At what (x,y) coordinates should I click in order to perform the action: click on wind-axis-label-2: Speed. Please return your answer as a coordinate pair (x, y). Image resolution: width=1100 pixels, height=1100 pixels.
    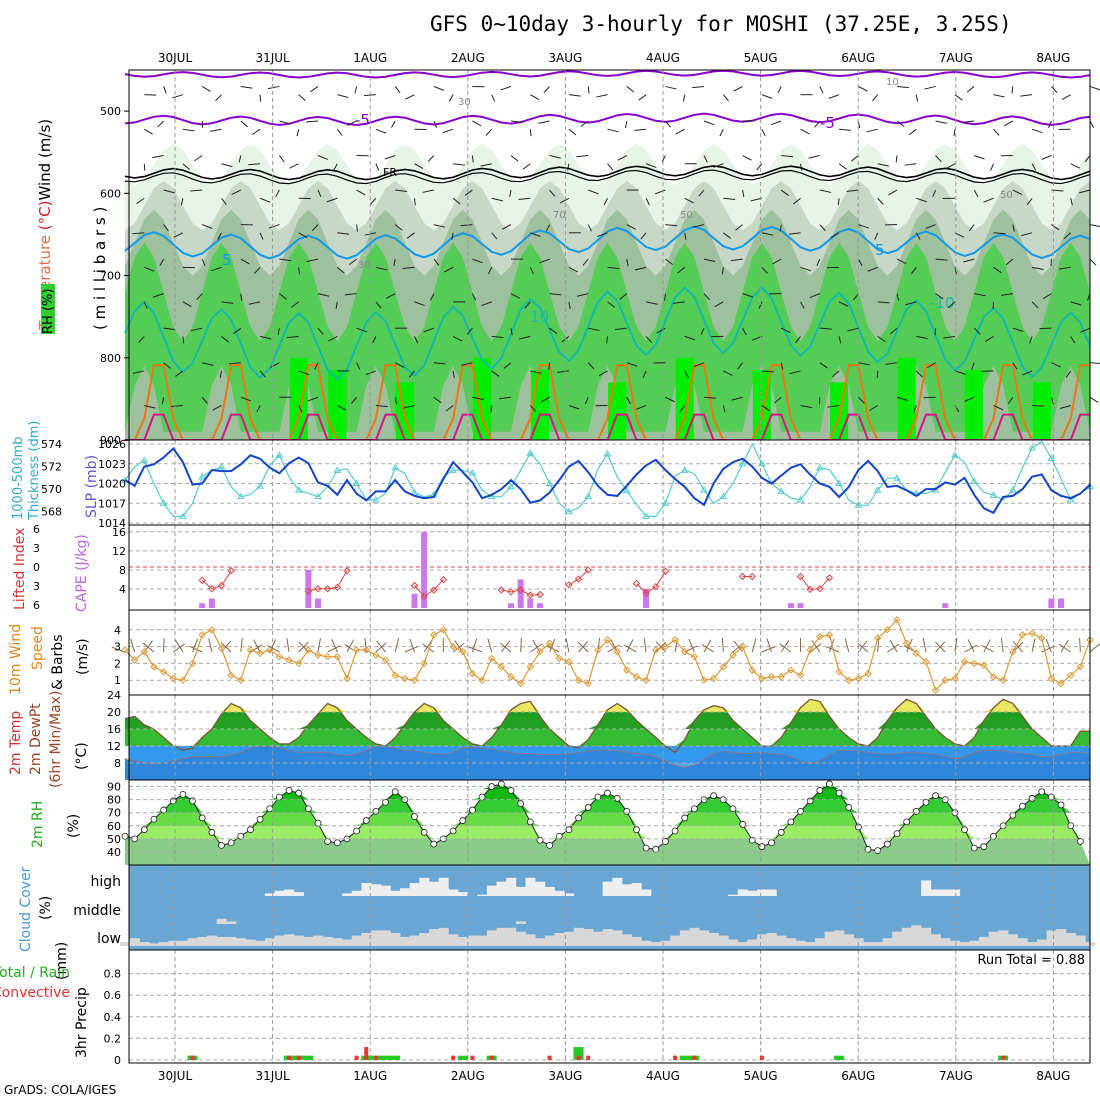
    Looking at the image, I should click on (38, 648).